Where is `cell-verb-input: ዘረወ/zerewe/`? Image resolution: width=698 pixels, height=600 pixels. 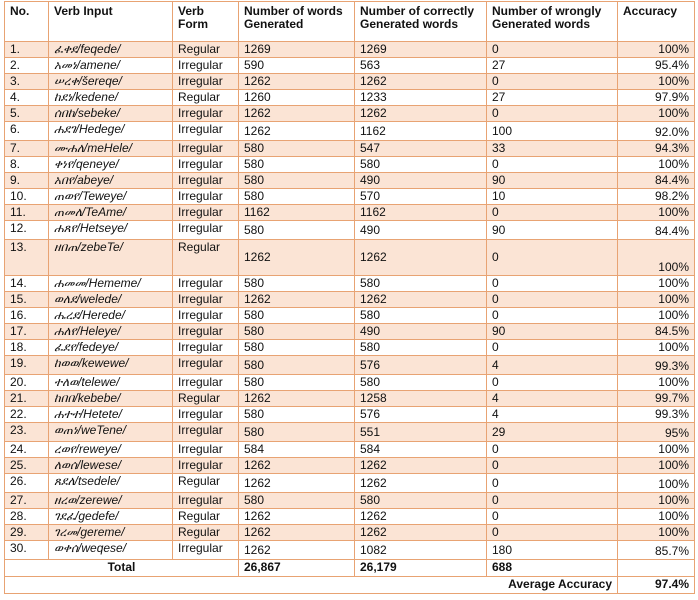 cell-verb-input: ዘረወ/zerewe/ is located at coordinates (110, 500).